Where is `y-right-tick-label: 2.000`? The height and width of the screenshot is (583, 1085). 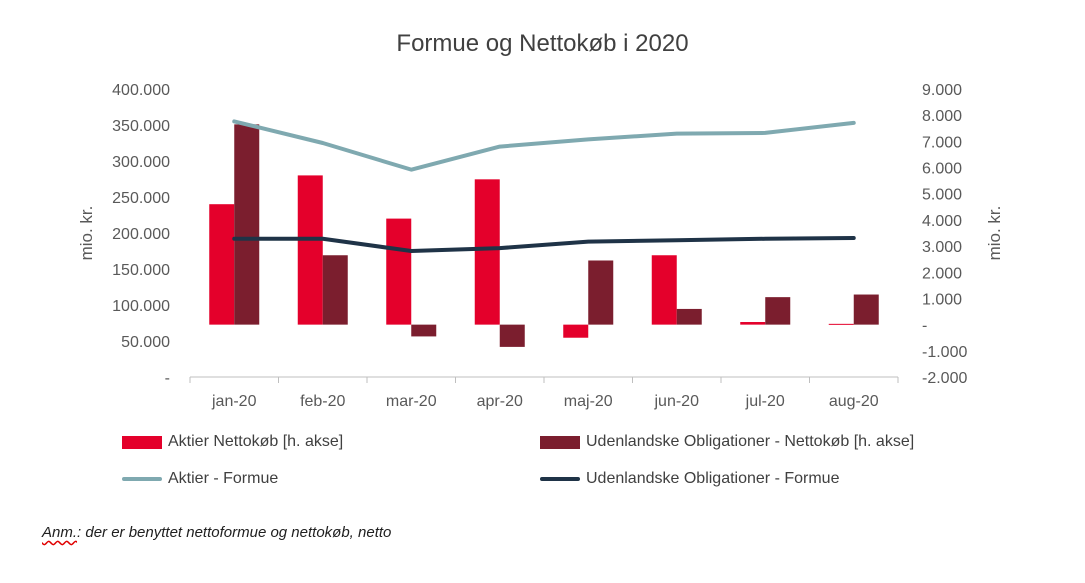
y-right-tick-label: 2.000 is located at coordinates (942, 273).